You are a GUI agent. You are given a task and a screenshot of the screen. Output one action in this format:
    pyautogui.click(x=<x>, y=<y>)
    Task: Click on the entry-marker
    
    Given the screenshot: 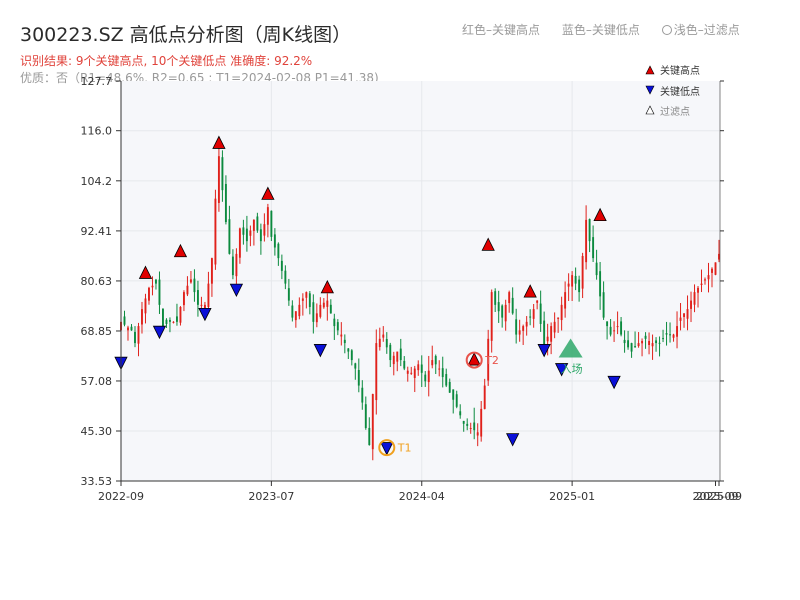 What is the action you would take?
    pyautogui.click(x=570, y=348)
    